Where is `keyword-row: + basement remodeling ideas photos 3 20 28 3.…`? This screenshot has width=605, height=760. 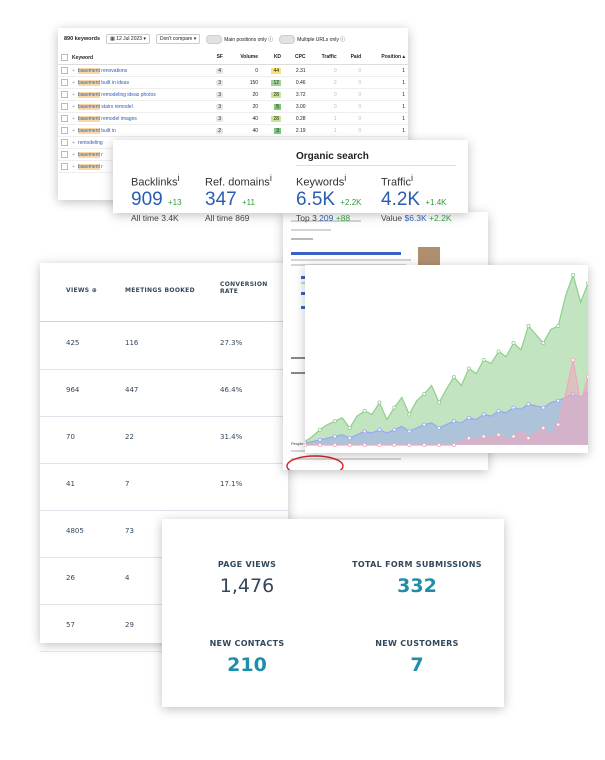 keyword-row: + basement remodeling ideas photos 3 20 28 3.… is located at coordinates (233, 94).